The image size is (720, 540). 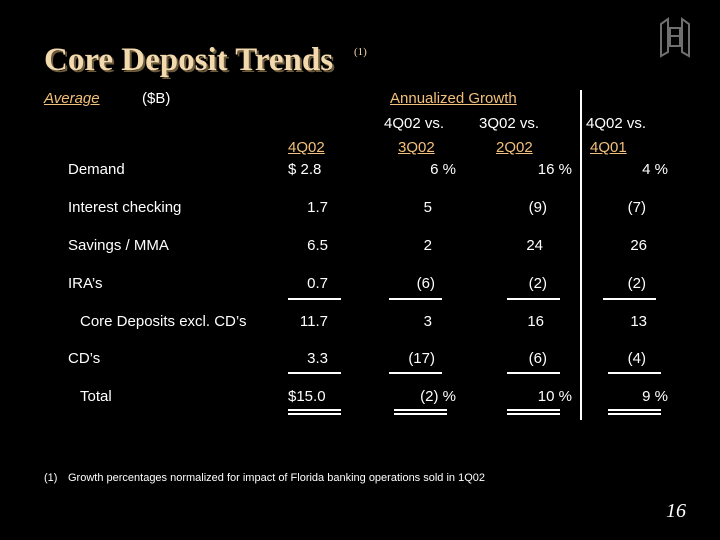 What do you see at coordinates (514, 147) in the screenshot?
I see `col3-header-line2: 2Q02` at bounding box center [514, 147].